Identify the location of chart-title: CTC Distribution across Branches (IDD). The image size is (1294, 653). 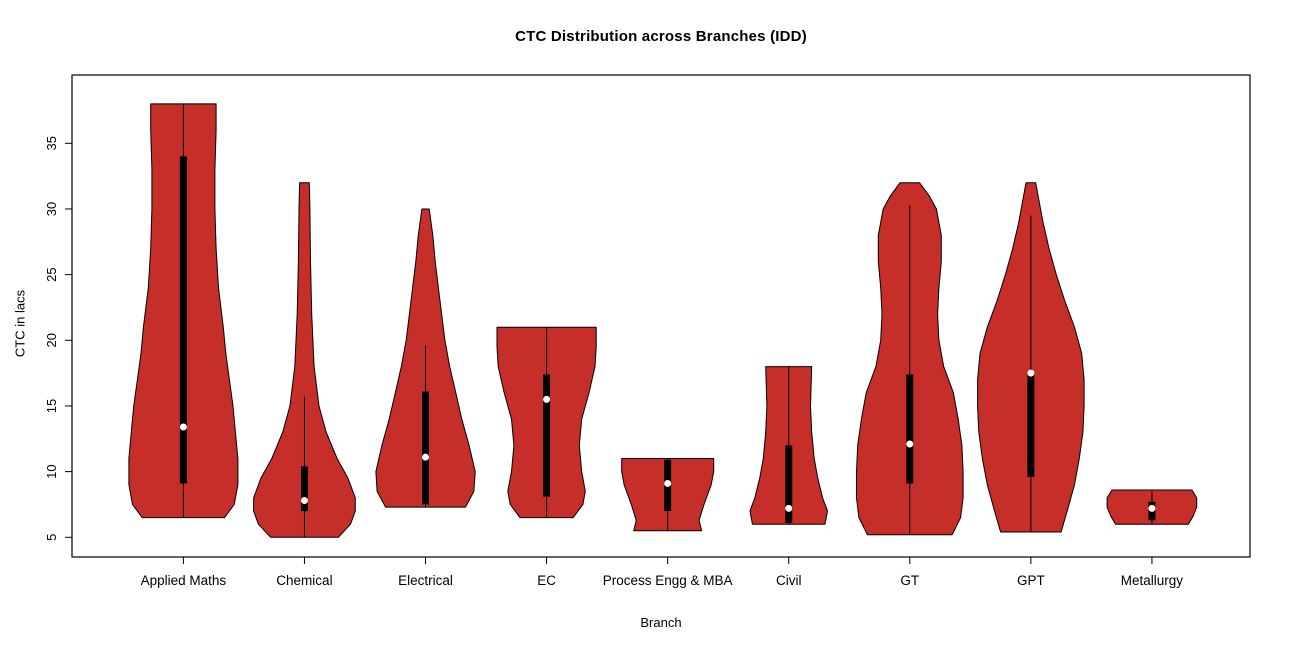
(661, 36).